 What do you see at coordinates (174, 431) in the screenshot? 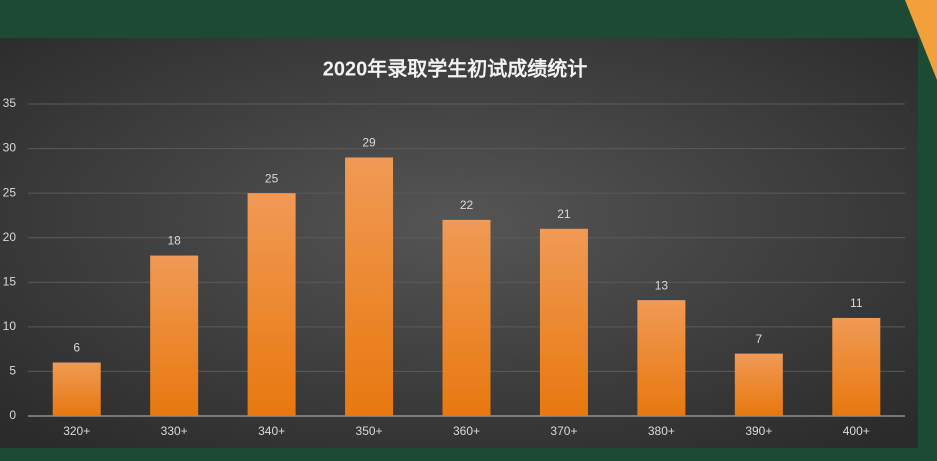
I see `x-tick-label: 330+` at bounding box center [174, 431].